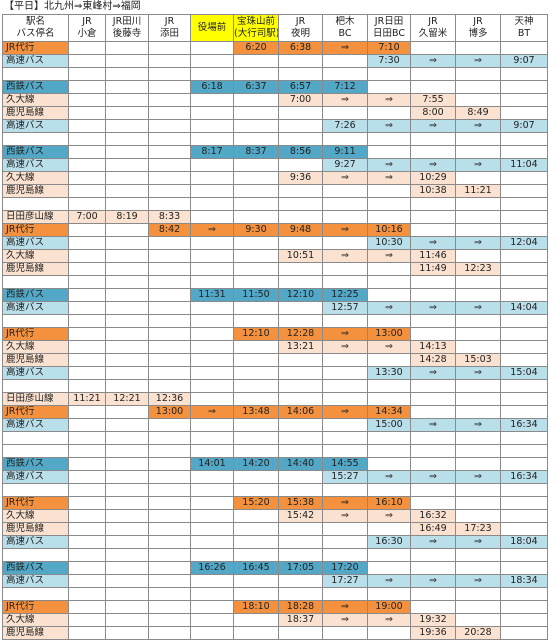 This screenshot has height=640, width=549. What do you see at coordinates (433, 529) in the screenshot?
I see `time-cell: 16:49` at bounding box center [433, 529].